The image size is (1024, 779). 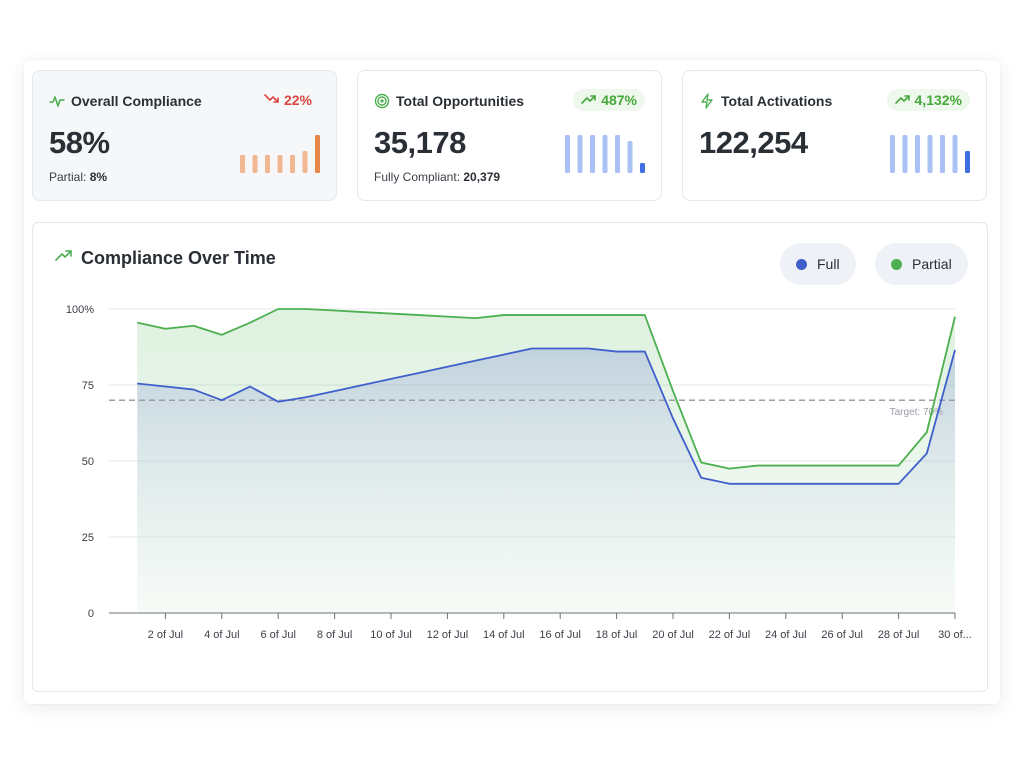 I want to click on x-tick-label: 28 of Jul, so click(x=899, y=635).